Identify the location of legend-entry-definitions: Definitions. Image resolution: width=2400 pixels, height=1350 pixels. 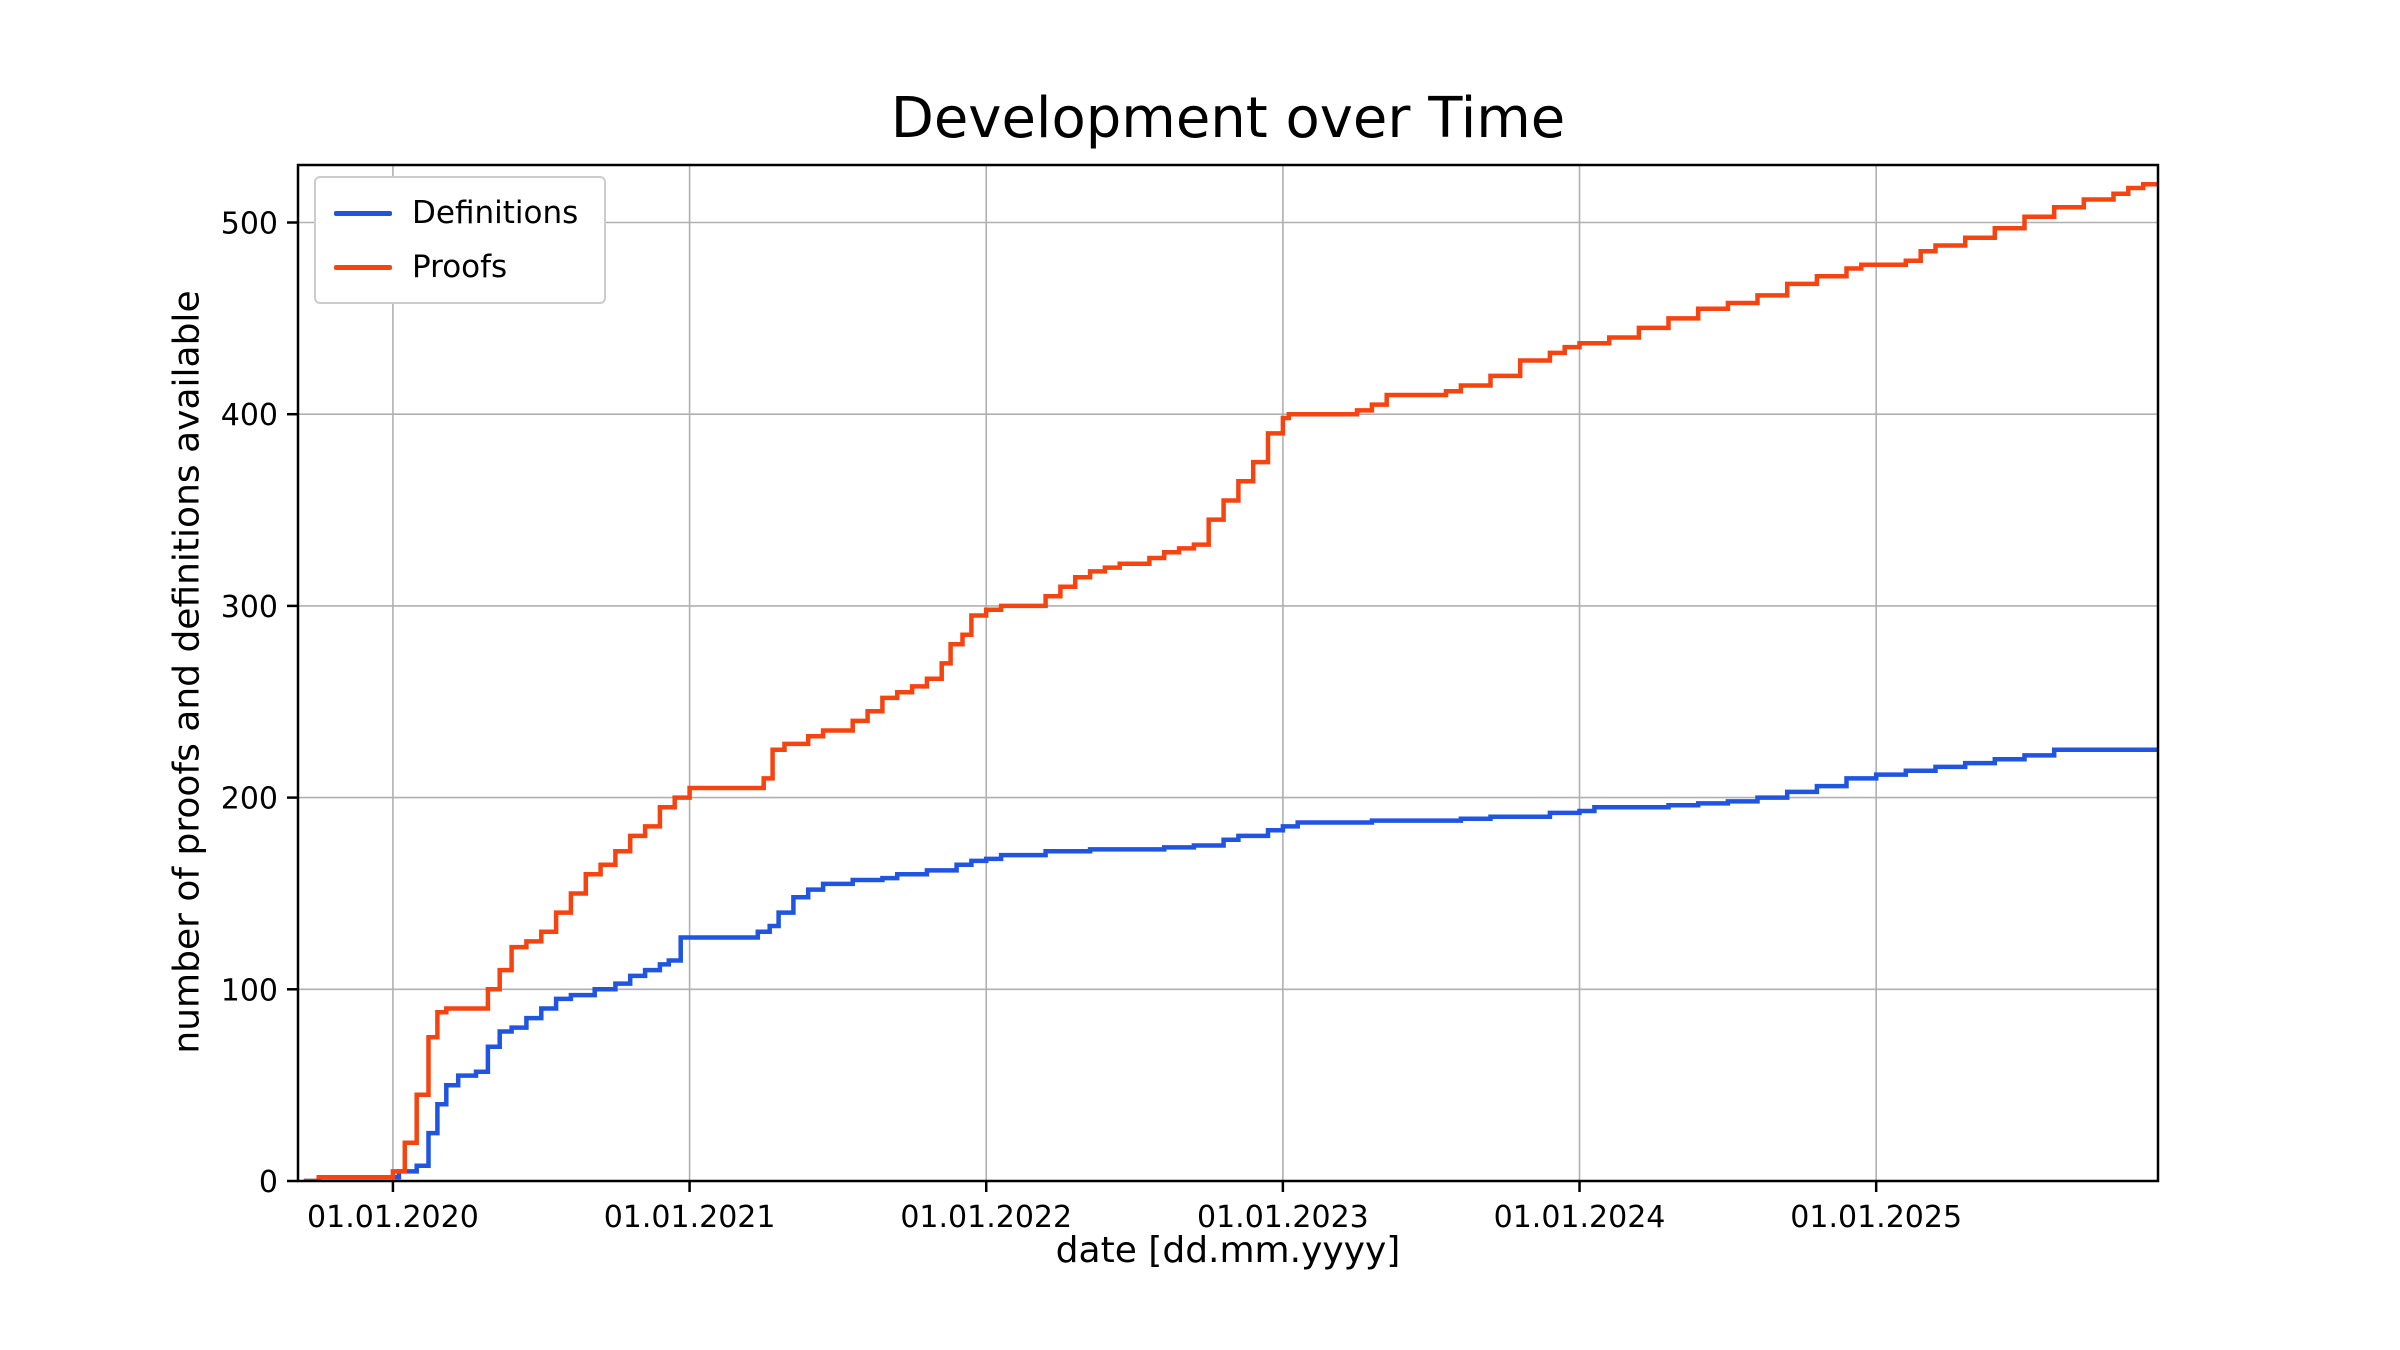
(456, 213).